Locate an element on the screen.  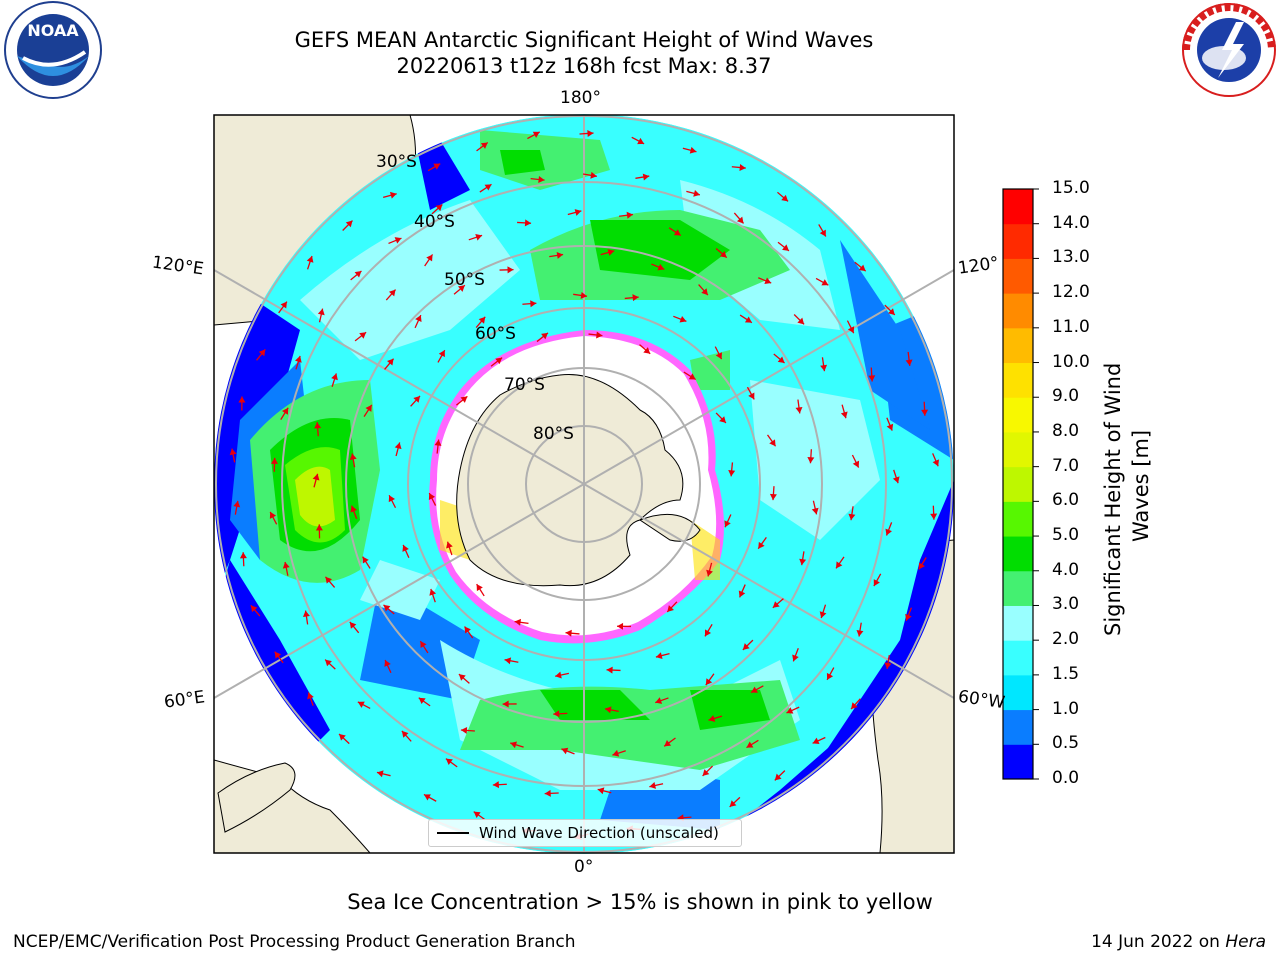
chart-subtitle: 20220613 t12z 168h fcst Max: 8.37 is located at coordinates (584, 66).